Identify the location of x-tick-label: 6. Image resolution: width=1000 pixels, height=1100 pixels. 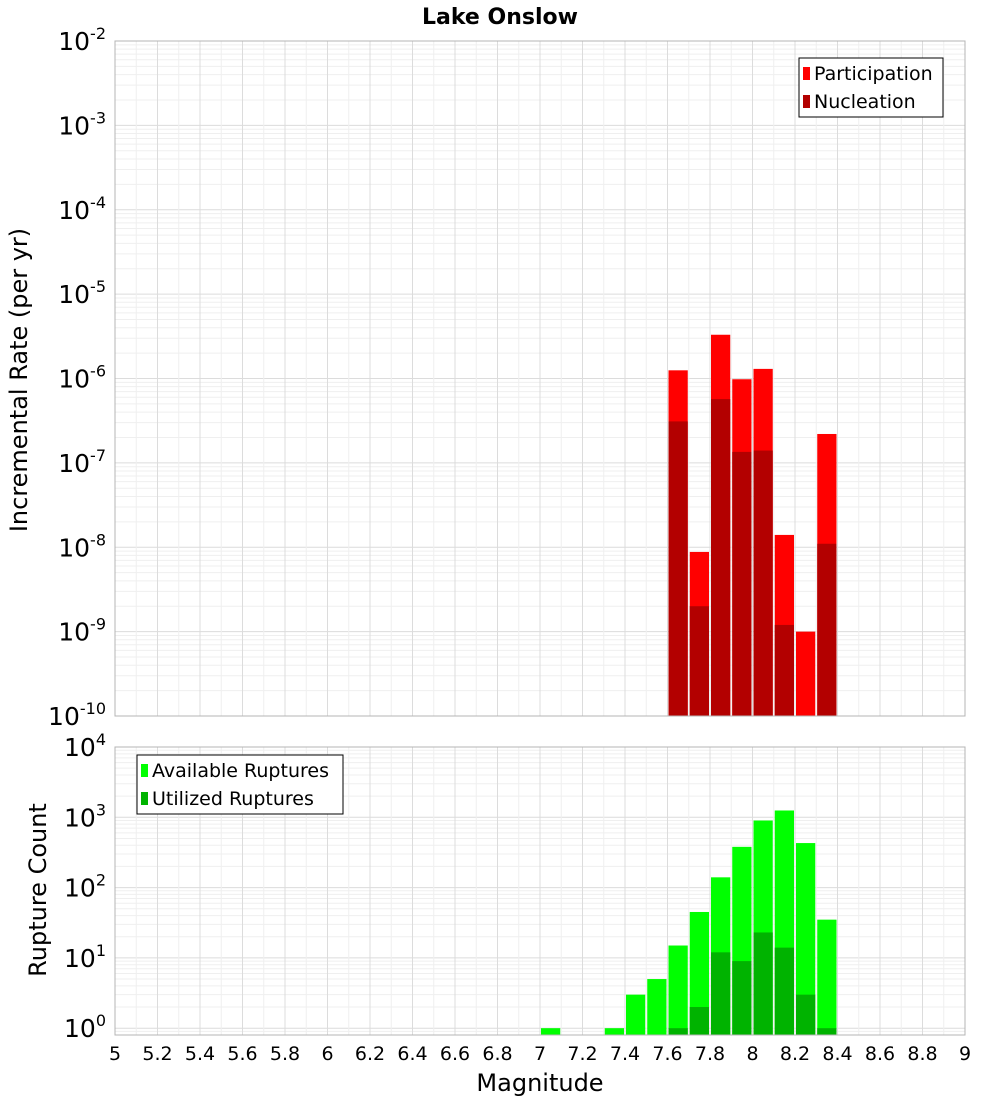
(327, 1054).